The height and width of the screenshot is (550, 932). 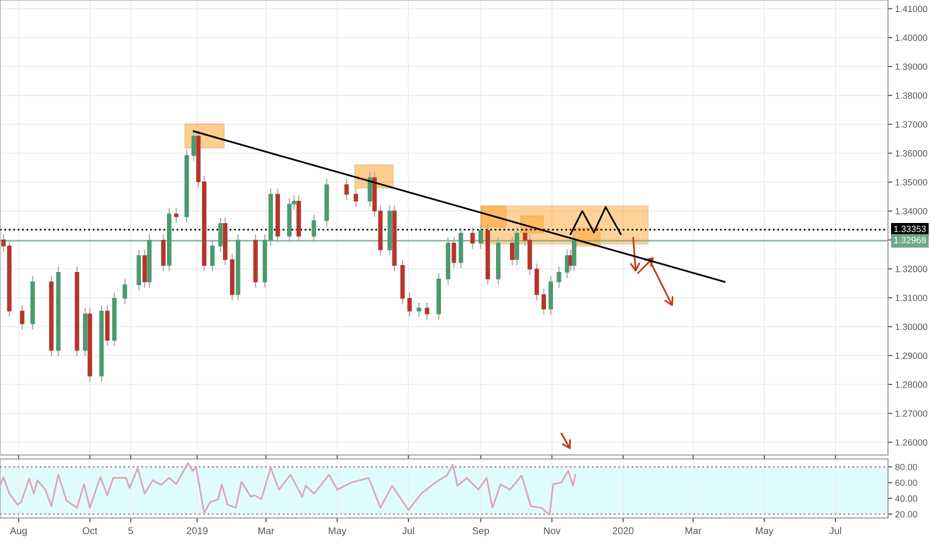 What do you see at coordinates (906, 498) in the screenshot?
I see `y-tick-label: 40.00` at bounding box center [906, 498].